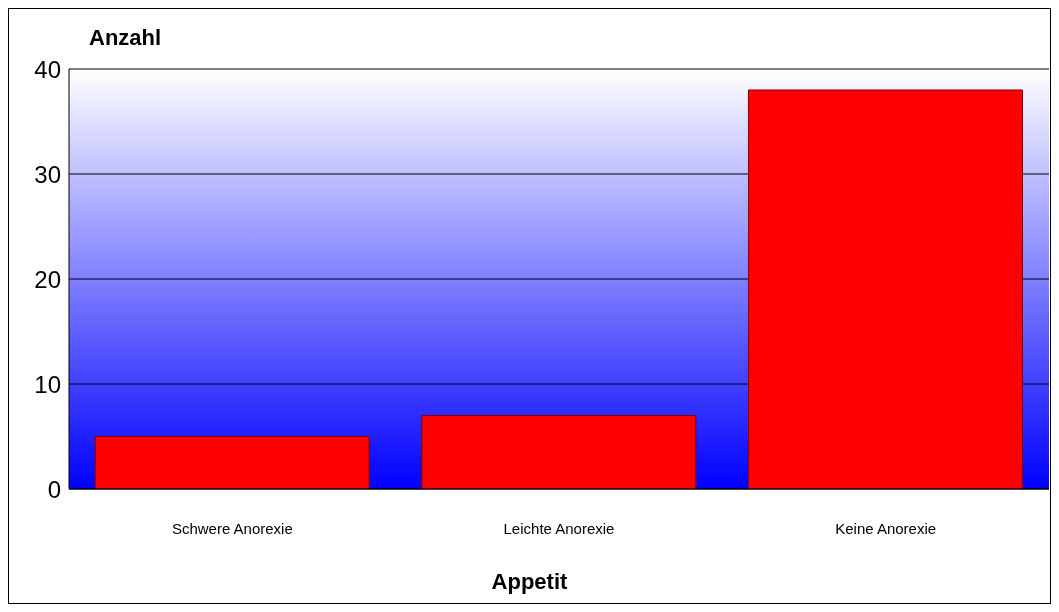 This screenshot has width=1059, height=612. I want to click on x-tick-label: Leichte Anorexie, so click(559, 528).